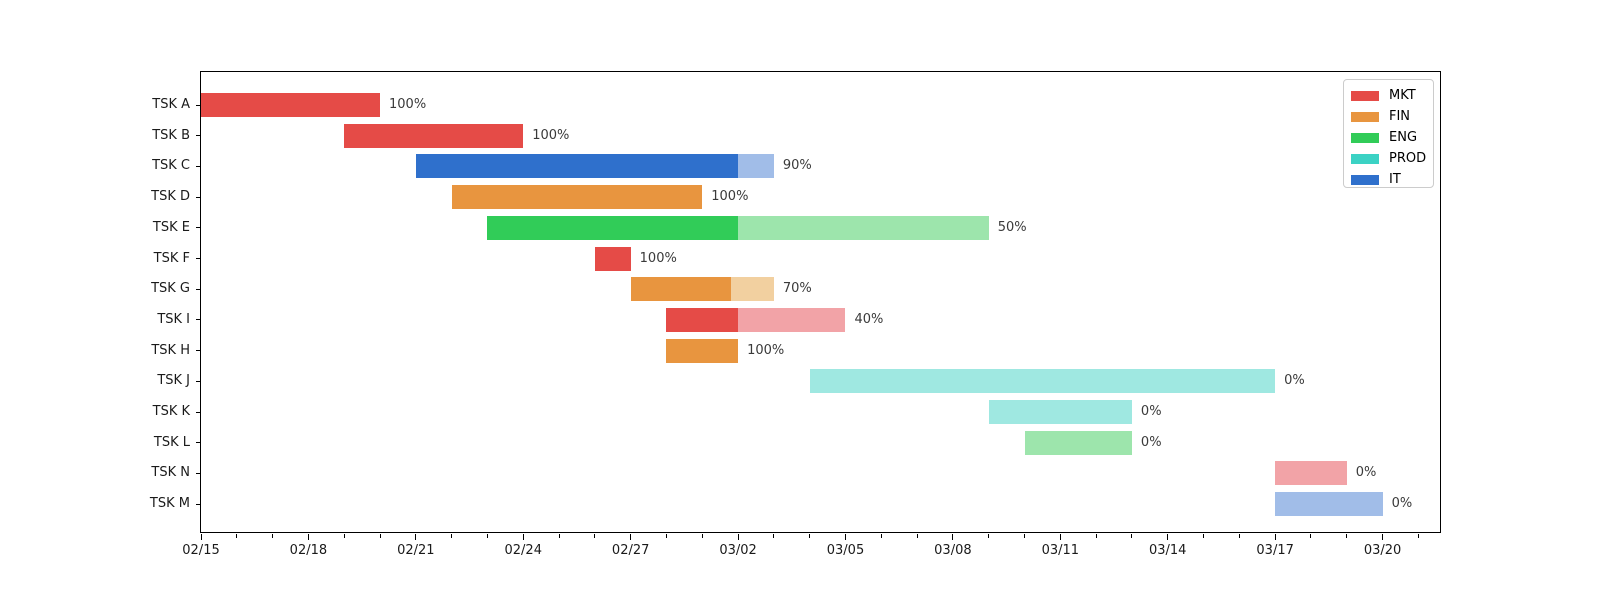  I want to click on legend-item: FIN, so click(1388, 117).